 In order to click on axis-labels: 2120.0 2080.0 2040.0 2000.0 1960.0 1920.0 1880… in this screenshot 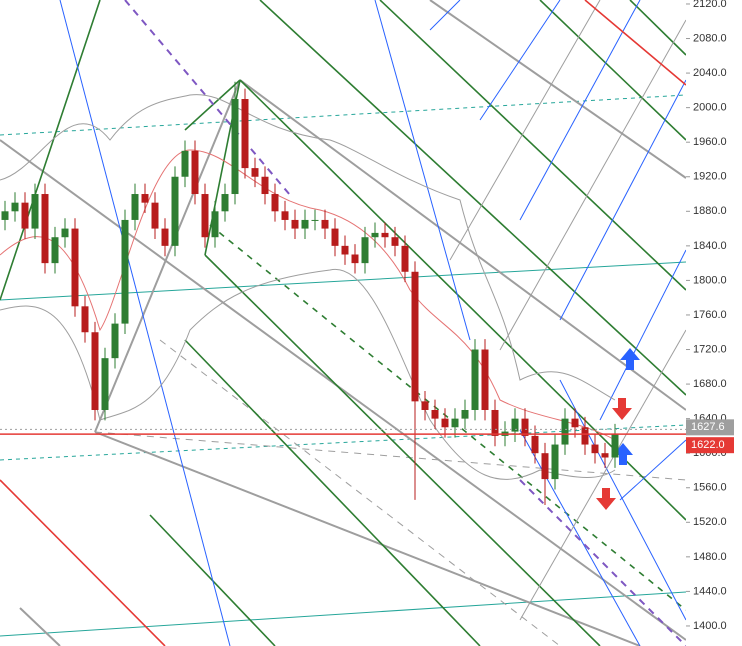, I will do `click(710, 316)`.